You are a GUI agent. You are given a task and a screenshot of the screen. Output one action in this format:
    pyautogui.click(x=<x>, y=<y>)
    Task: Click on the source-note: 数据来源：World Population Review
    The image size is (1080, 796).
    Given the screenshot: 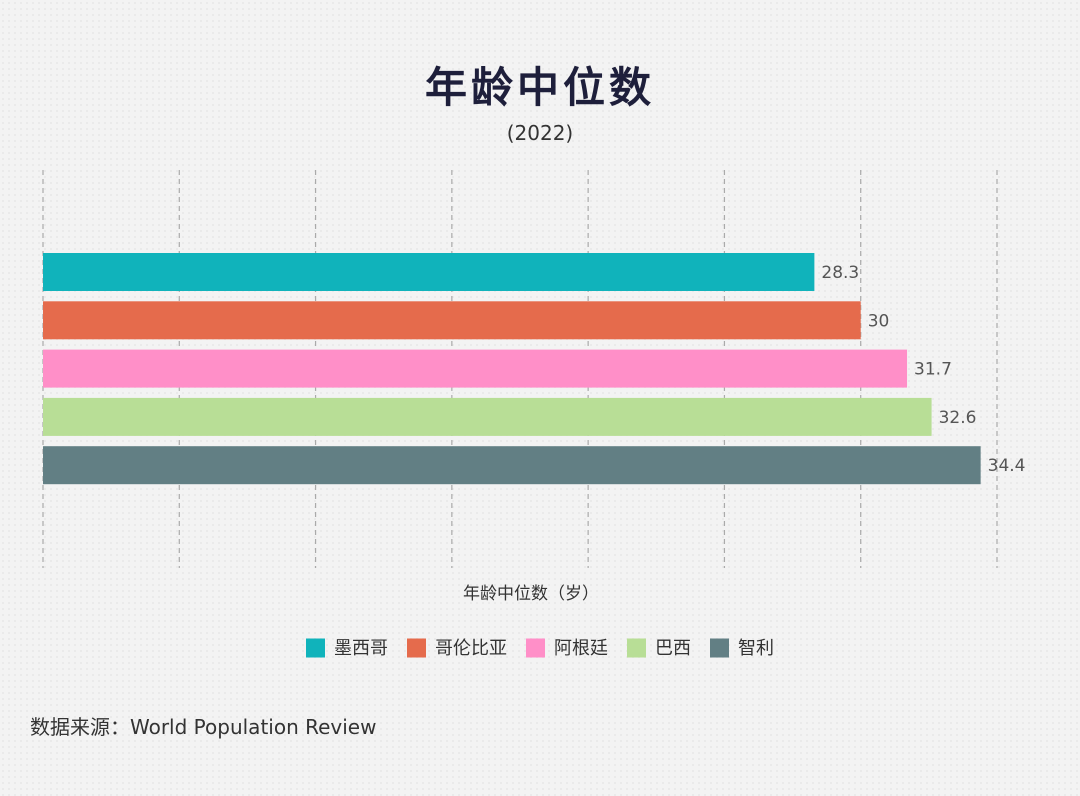 What is the action you would take?
    pyautogui.click(x=203, y=727)
    